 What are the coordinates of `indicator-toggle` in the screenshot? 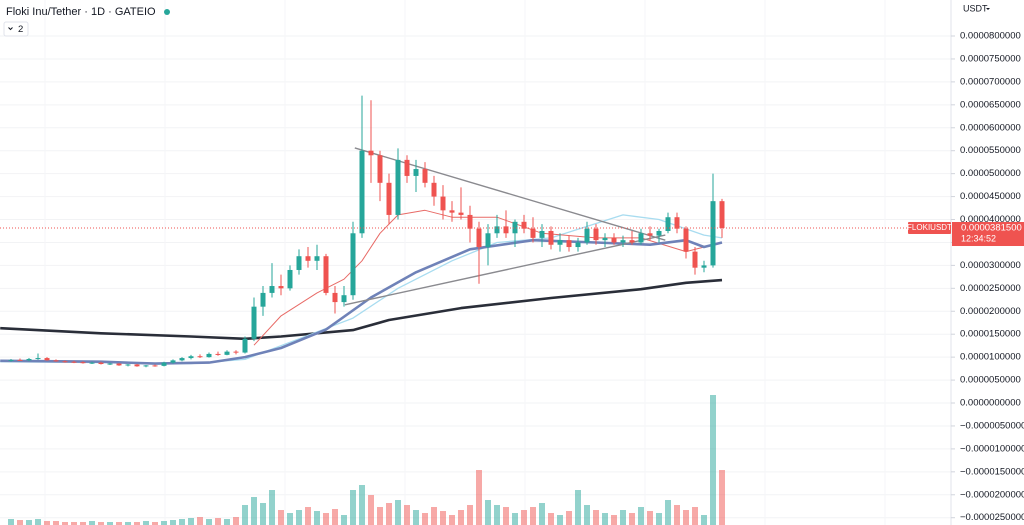 It's located at (16, 29).